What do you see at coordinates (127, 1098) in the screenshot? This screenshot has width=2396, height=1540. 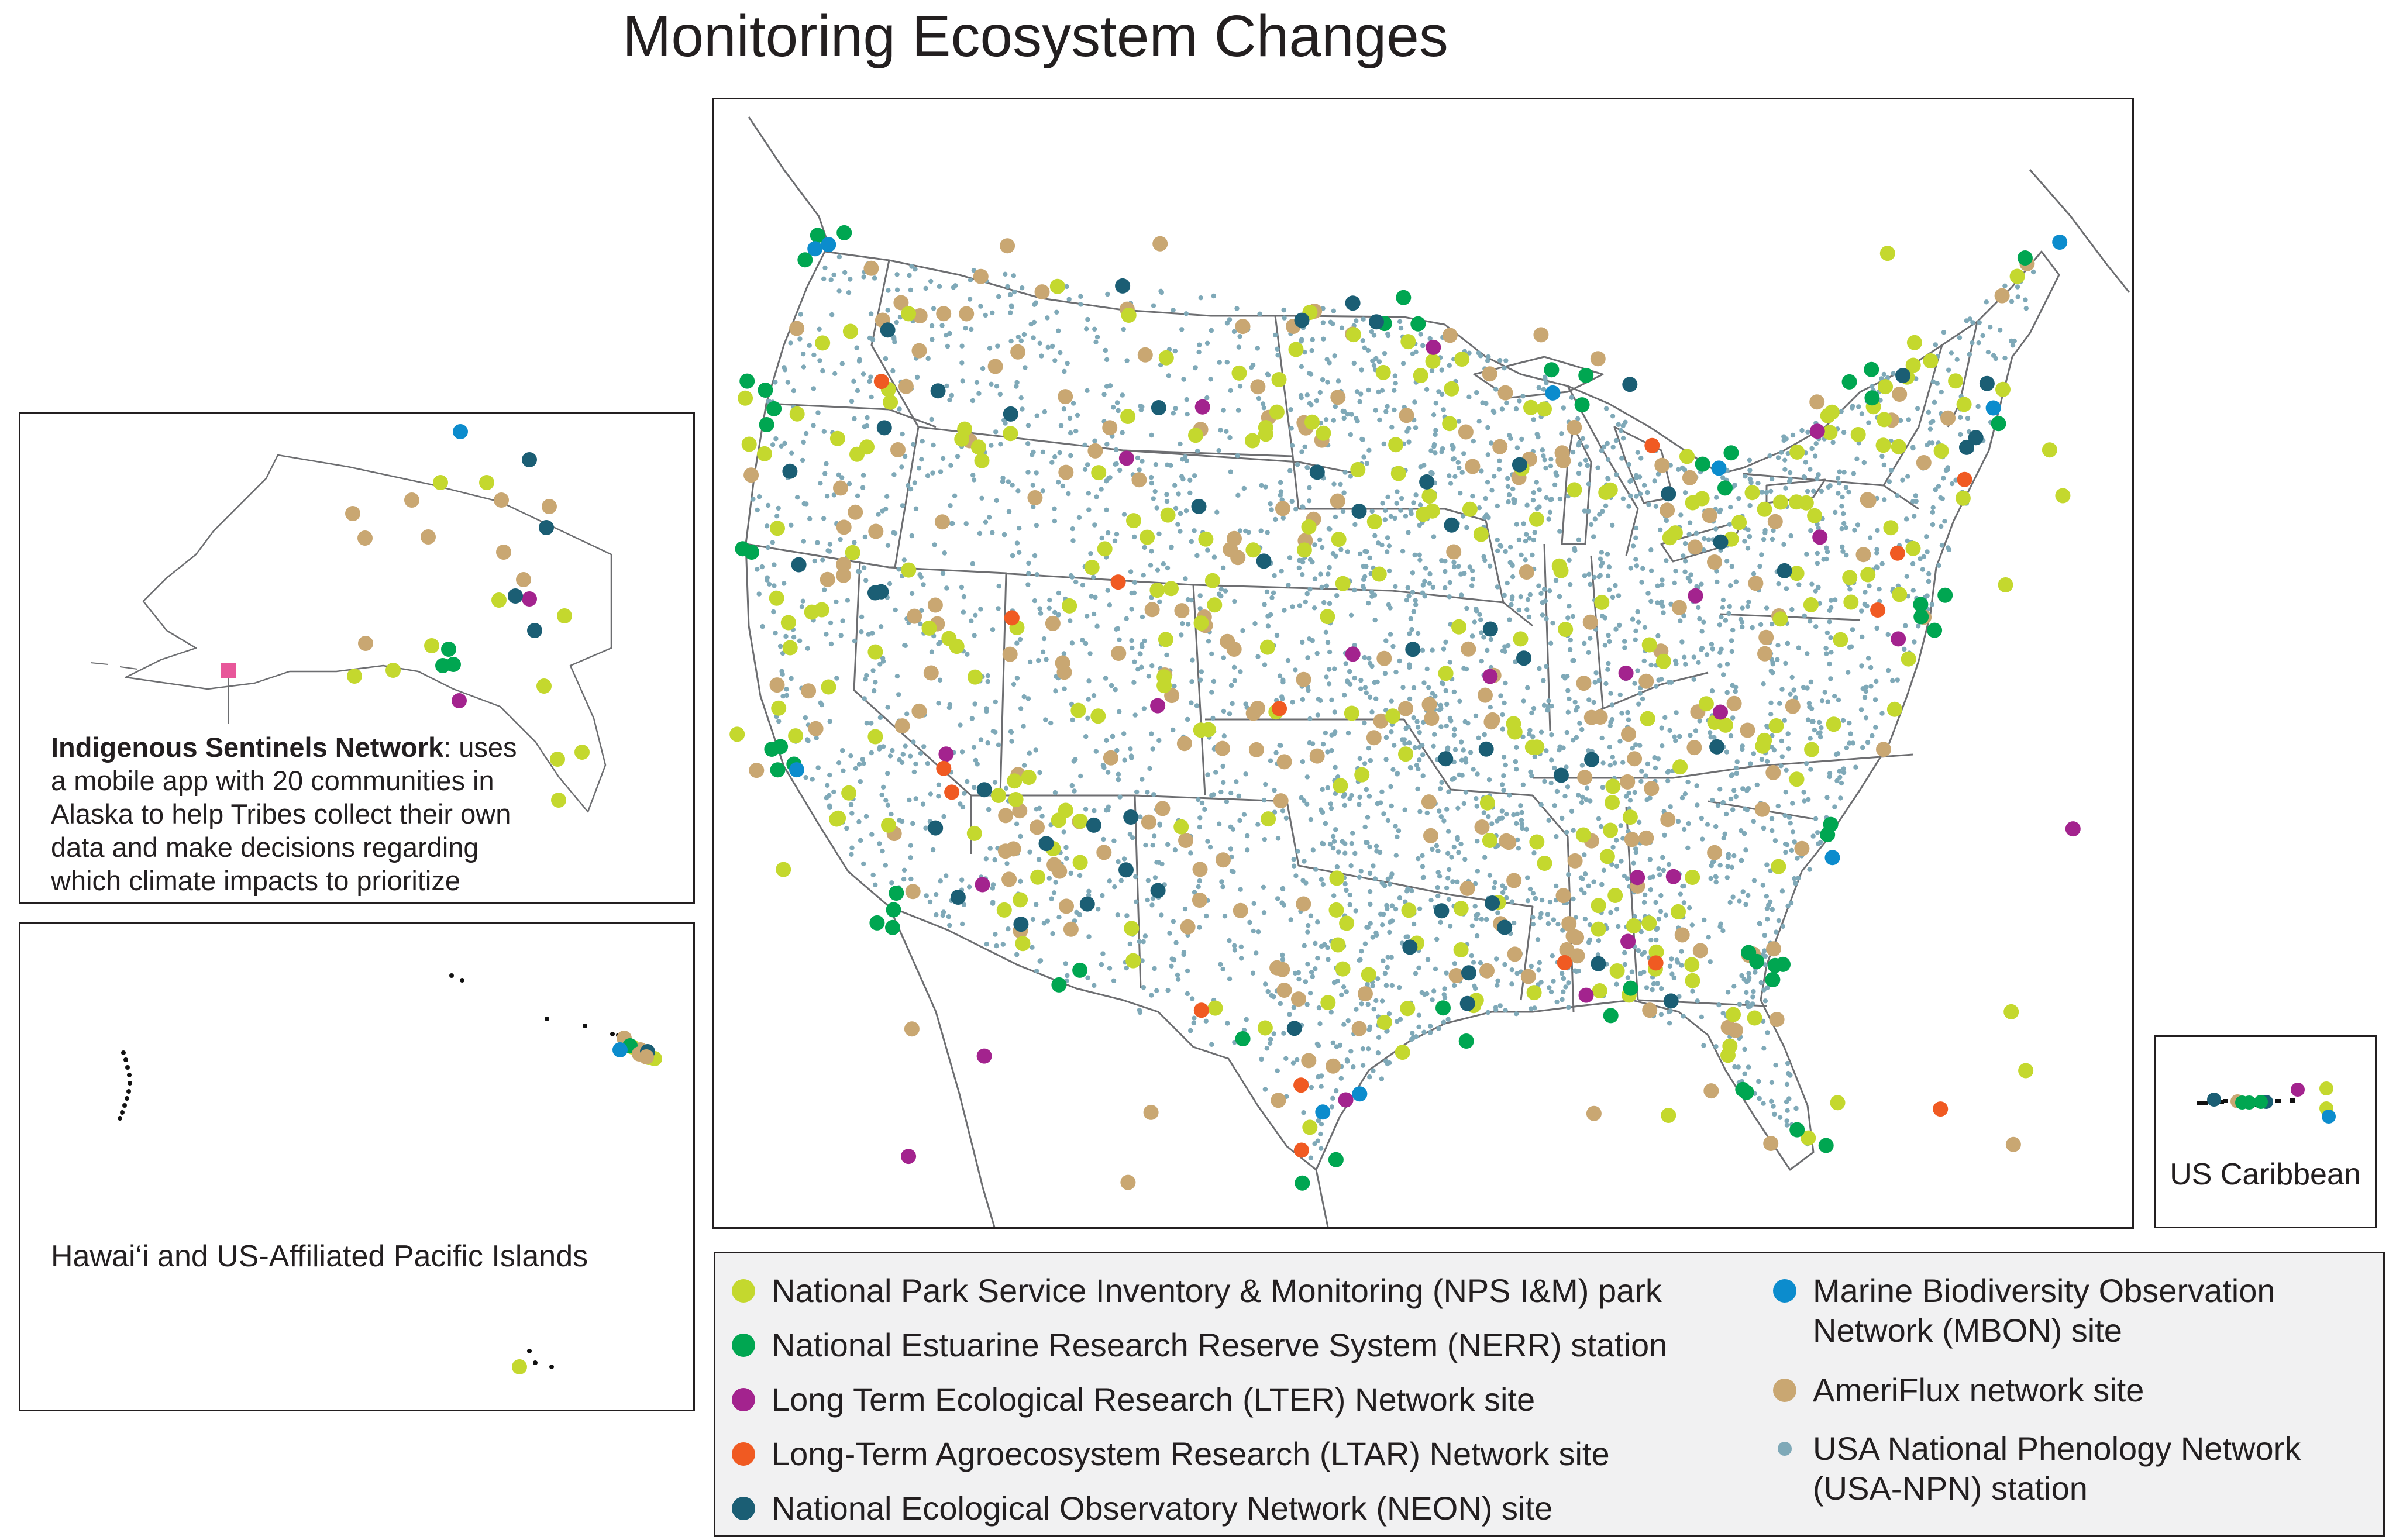 I see `island` at bounding box center [127, 1098].